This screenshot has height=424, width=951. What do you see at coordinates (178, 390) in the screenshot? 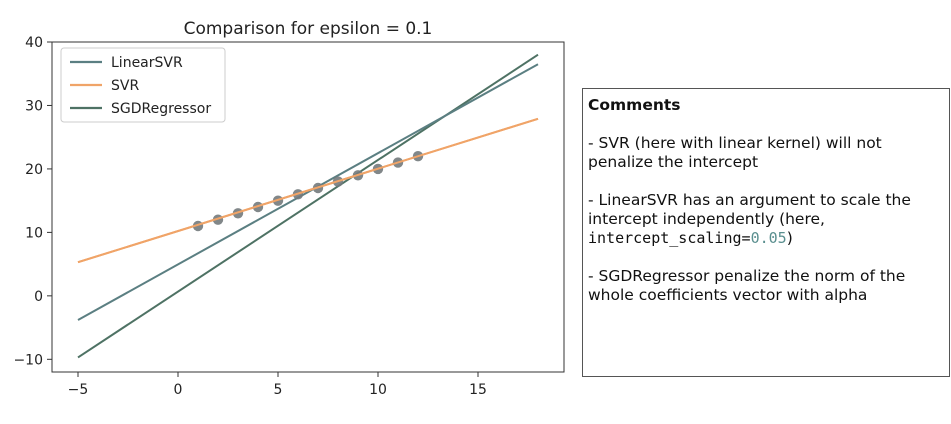
I see `x-tick-label: 0` at bounding box center [178, 390].